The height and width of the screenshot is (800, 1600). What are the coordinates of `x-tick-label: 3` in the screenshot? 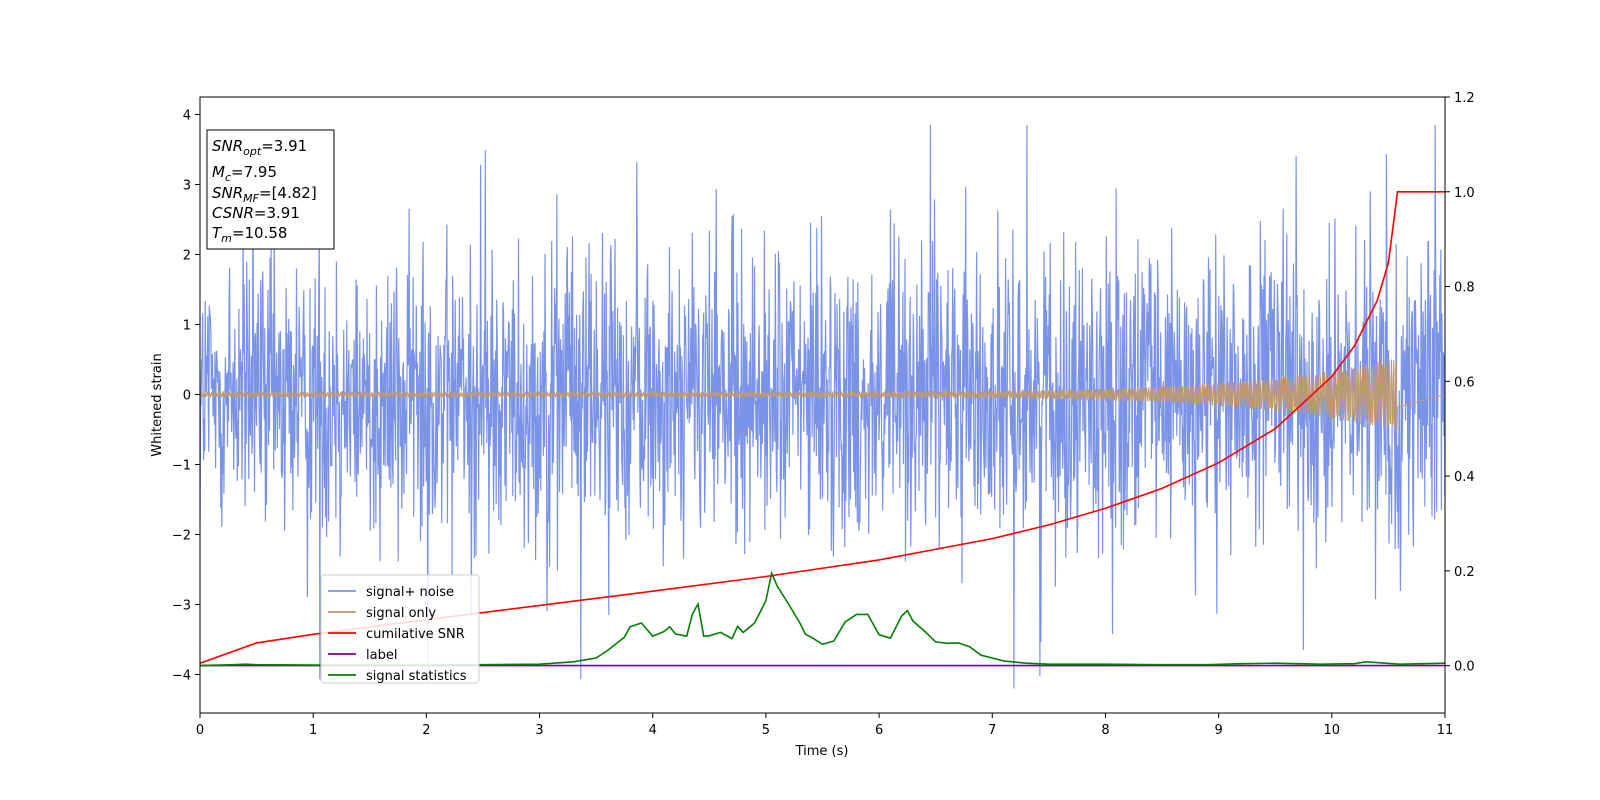 It's located at (539, 730).